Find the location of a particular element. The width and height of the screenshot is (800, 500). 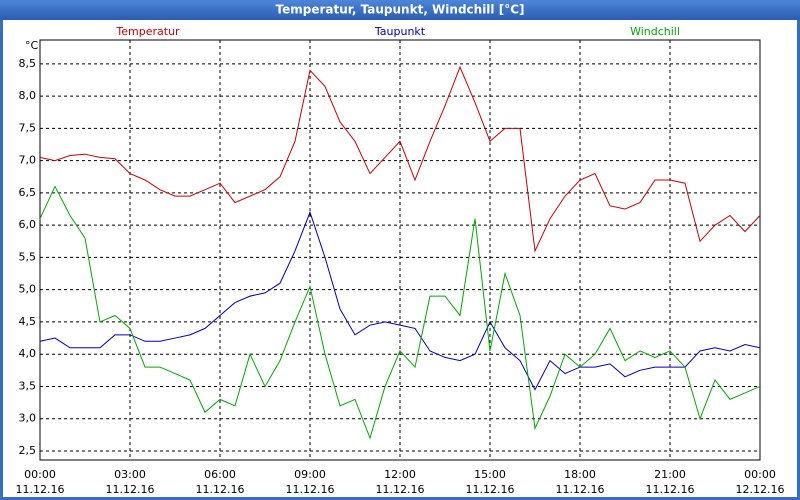

y-tick-label: 4,0 is located at coordinates (28, 353).